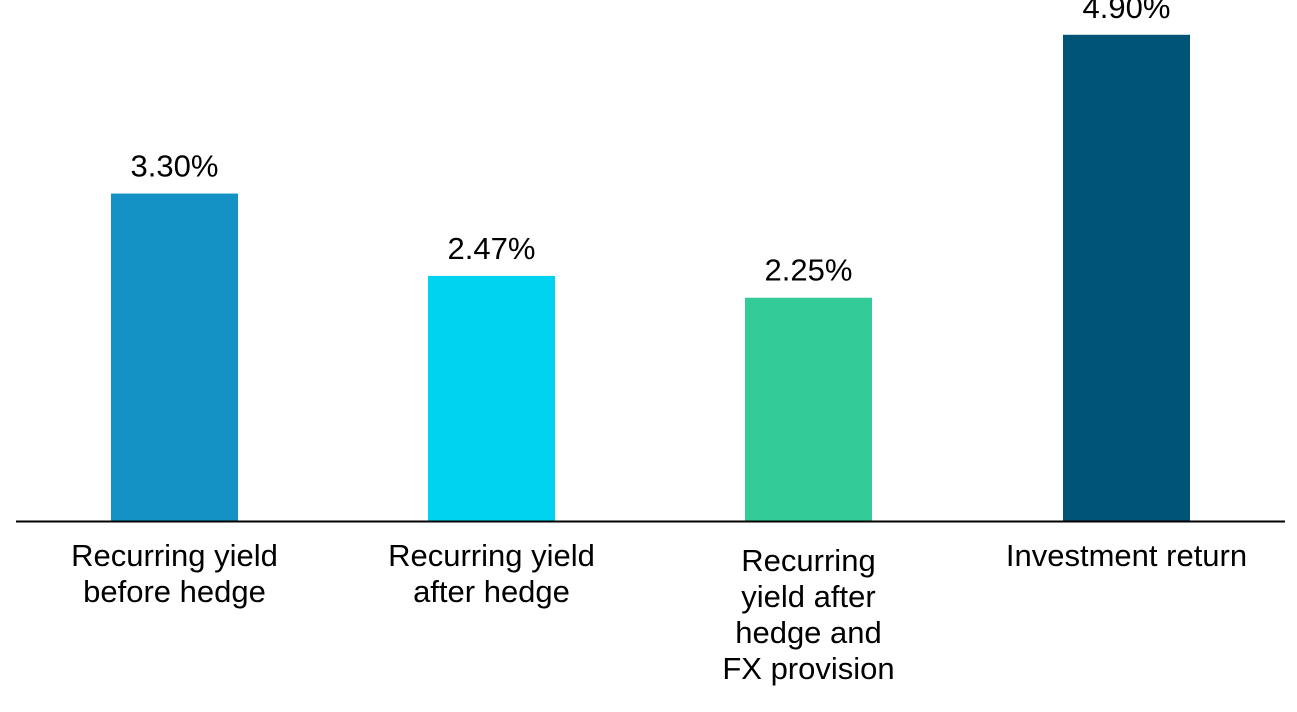 Image resolution: width=1297 pixels, height=712 pixels. Describe the element at coordinates (175, 166) in the screenshot. I see `data-label-1: 3.30%` at that location.